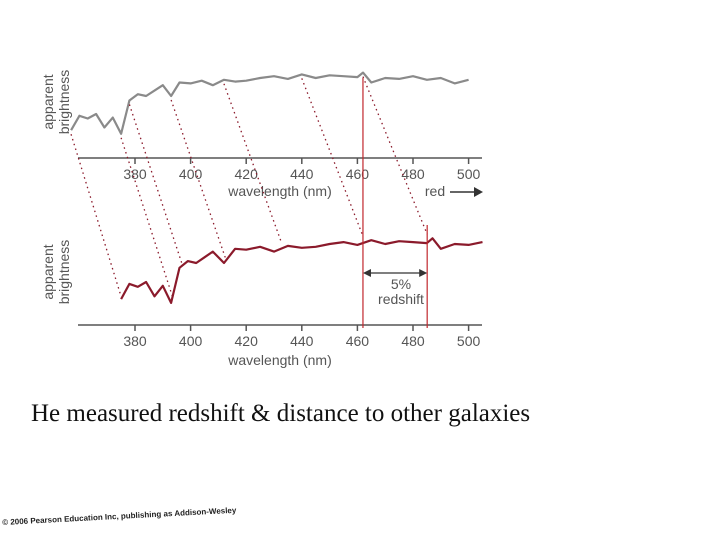  What do you see at coordinates (247, 174) in the screenshot?
I see `top-tick-label-420: 420` at bounding box center [247, 174].